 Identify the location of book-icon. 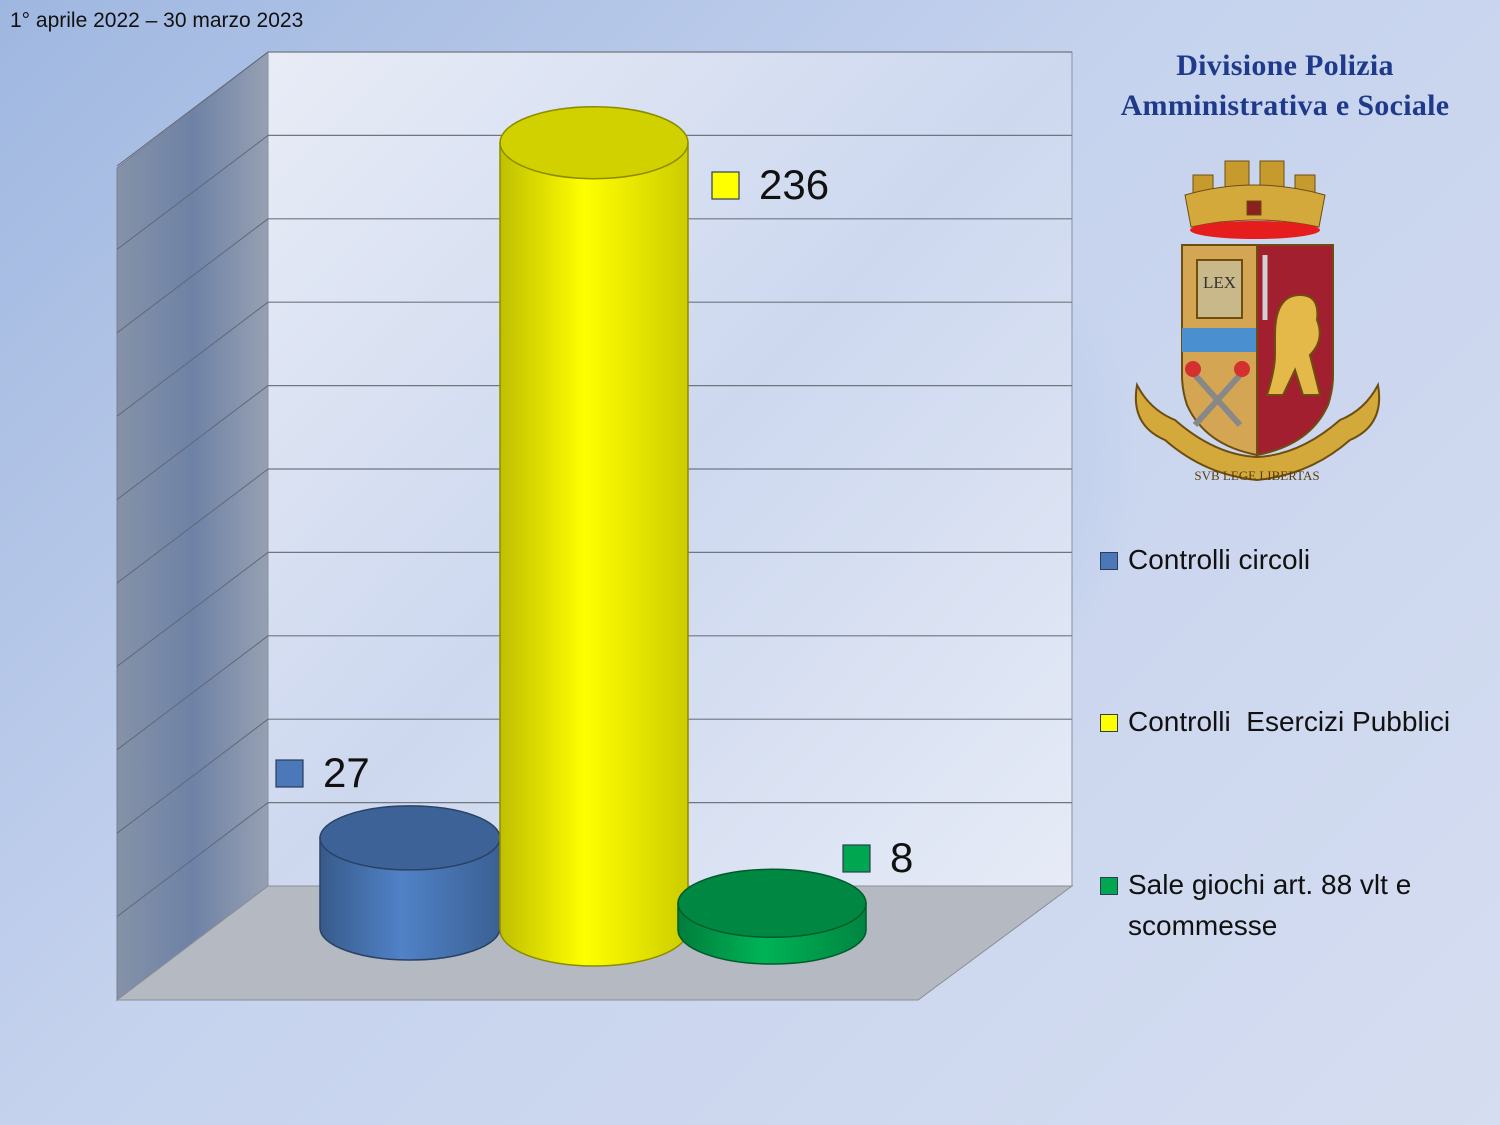
(1219, 289).